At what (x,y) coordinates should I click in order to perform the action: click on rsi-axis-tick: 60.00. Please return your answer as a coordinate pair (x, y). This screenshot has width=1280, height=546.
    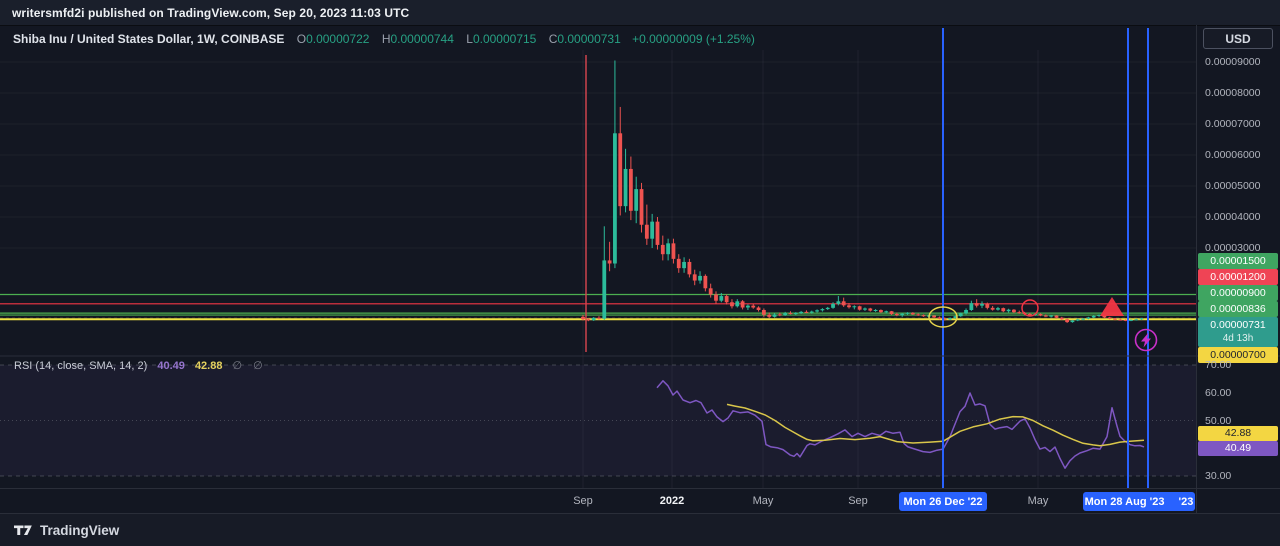
    Looking at the image, I should click on (1218, 392).